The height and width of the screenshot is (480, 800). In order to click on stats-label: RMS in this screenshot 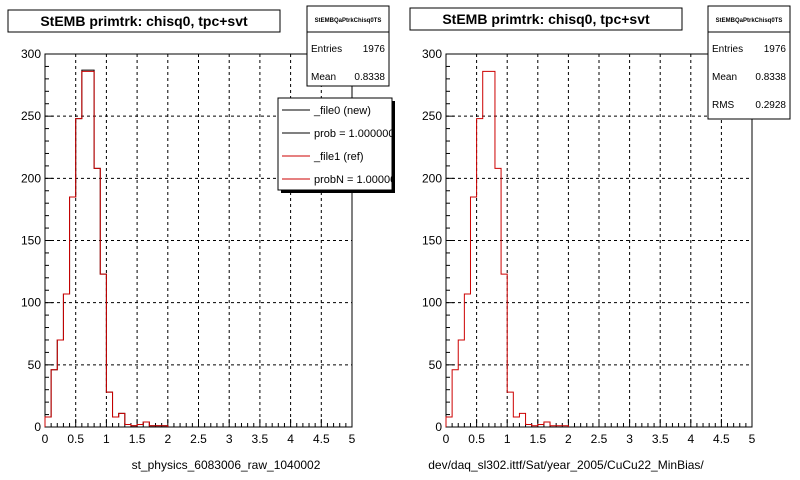, I will do `click(723, 105)`.